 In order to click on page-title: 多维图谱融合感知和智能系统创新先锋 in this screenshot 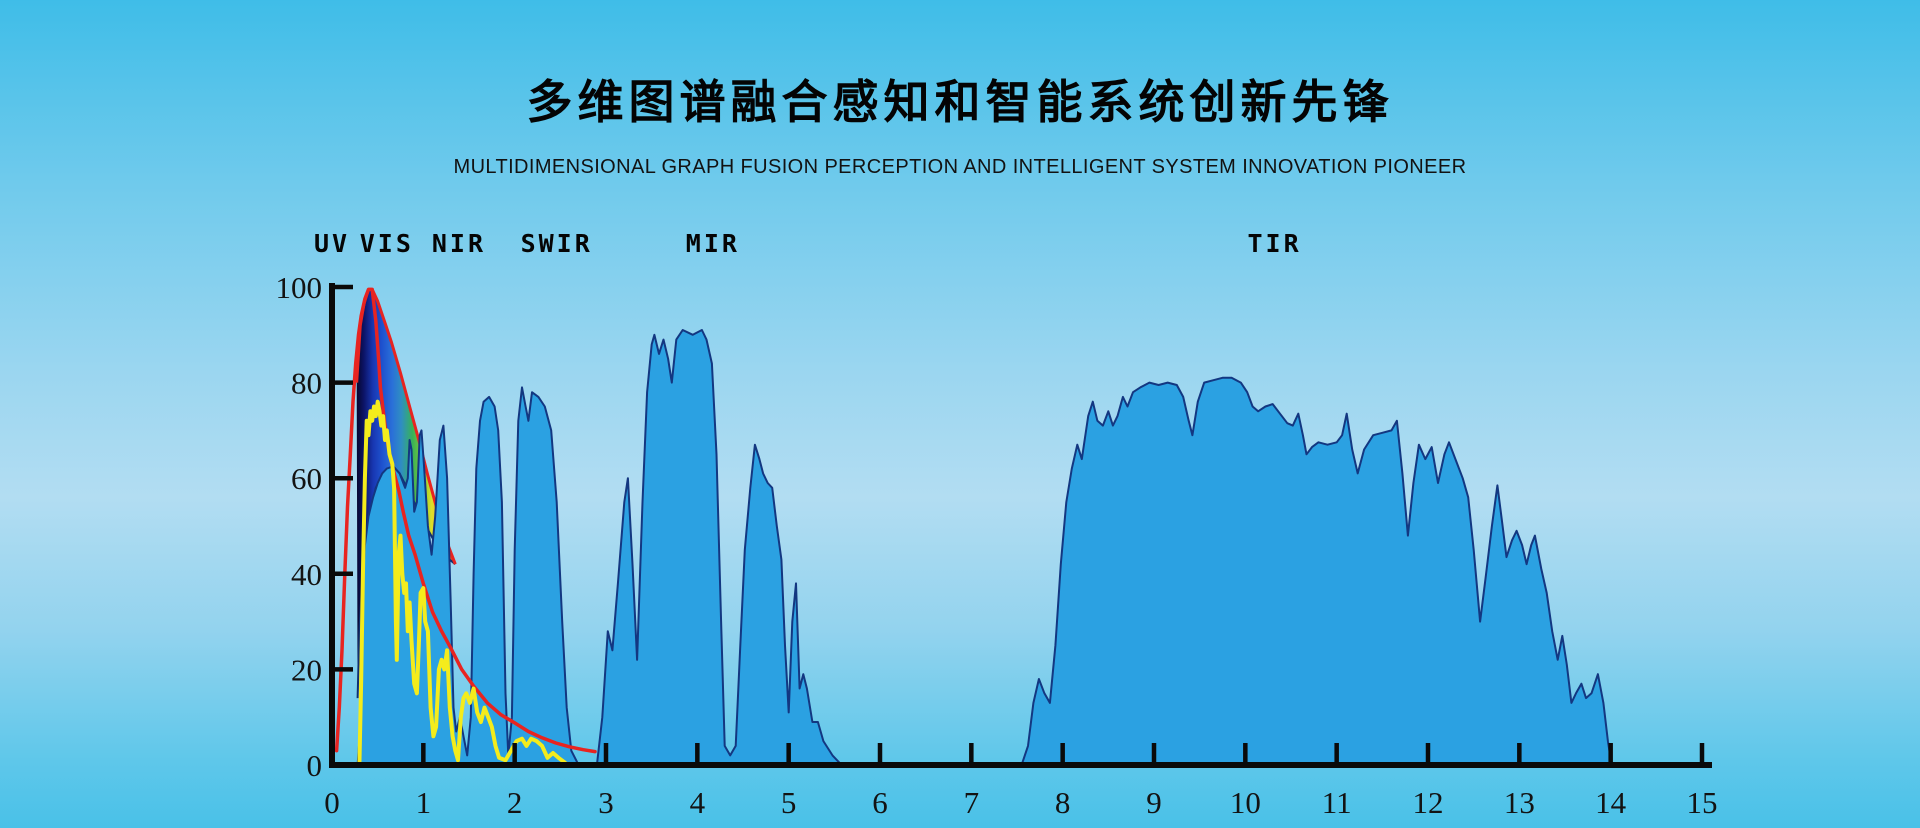, I will do `click(960, 102)`.